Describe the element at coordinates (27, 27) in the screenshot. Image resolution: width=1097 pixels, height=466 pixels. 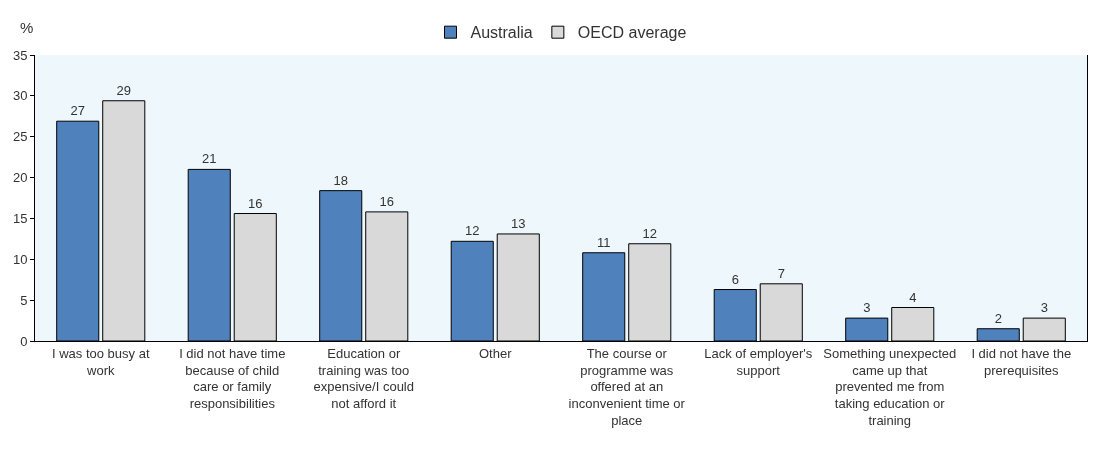
I see `y-axis-title: %` at that location.